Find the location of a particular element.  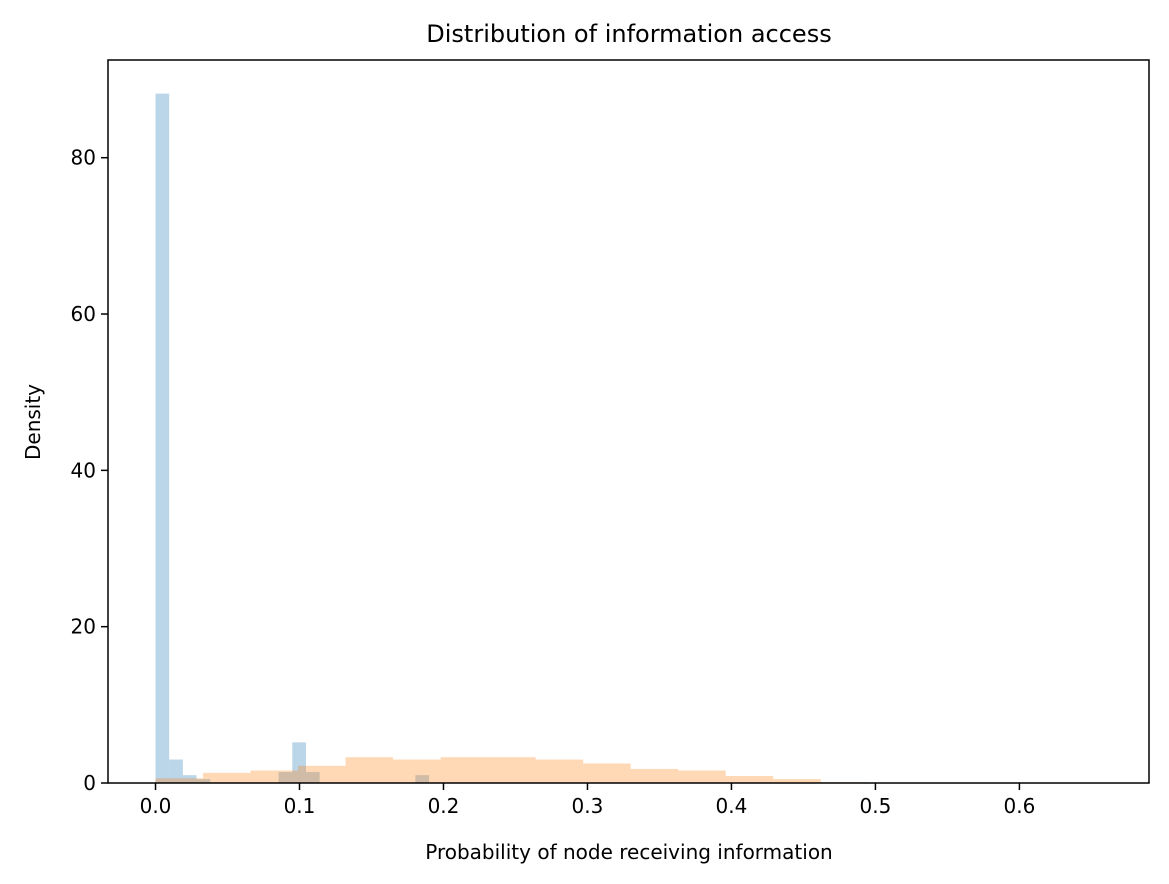

y-tick-label: 20 is located at coordinates (83, 627).